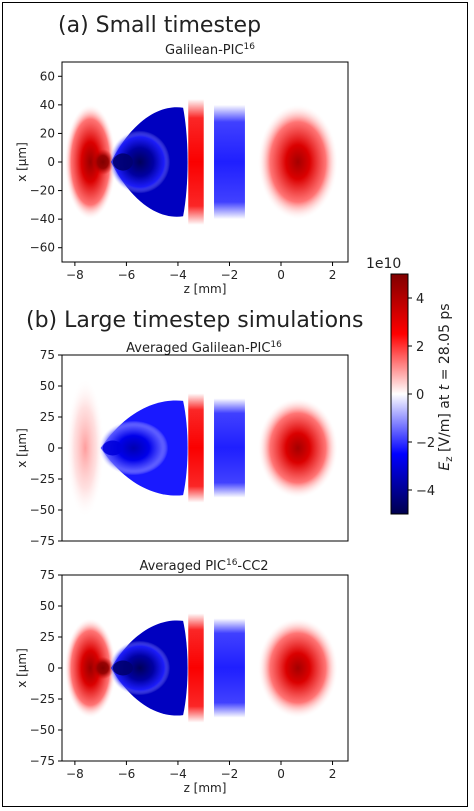 This screenshot has width=474, height=811. What do you see at coordinates (204, 348) in the screenshot?
I see `panel2-title: Averaged Galilean-PIC16` at bounding box center [204, 348].